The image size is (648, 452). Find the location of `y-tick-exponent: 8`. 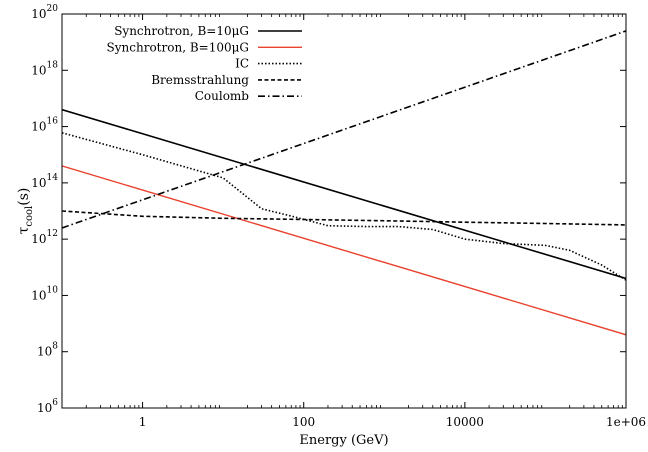

y-tick-exponent: 8 is located at coordinates (55, 347).